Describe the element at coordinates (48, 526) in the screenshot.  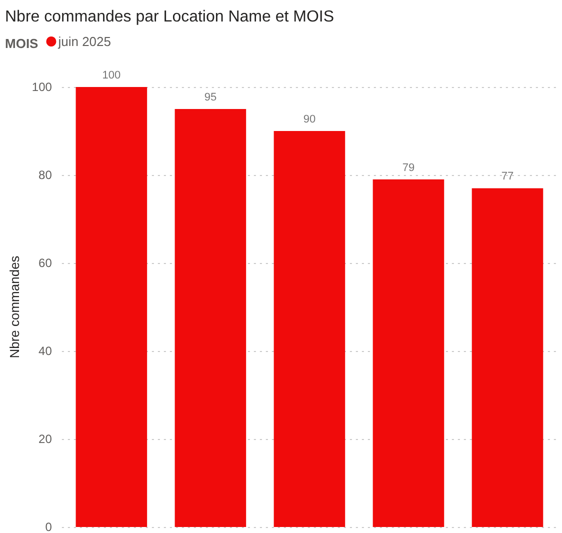
I see `y-tick-label: 0` at that location.